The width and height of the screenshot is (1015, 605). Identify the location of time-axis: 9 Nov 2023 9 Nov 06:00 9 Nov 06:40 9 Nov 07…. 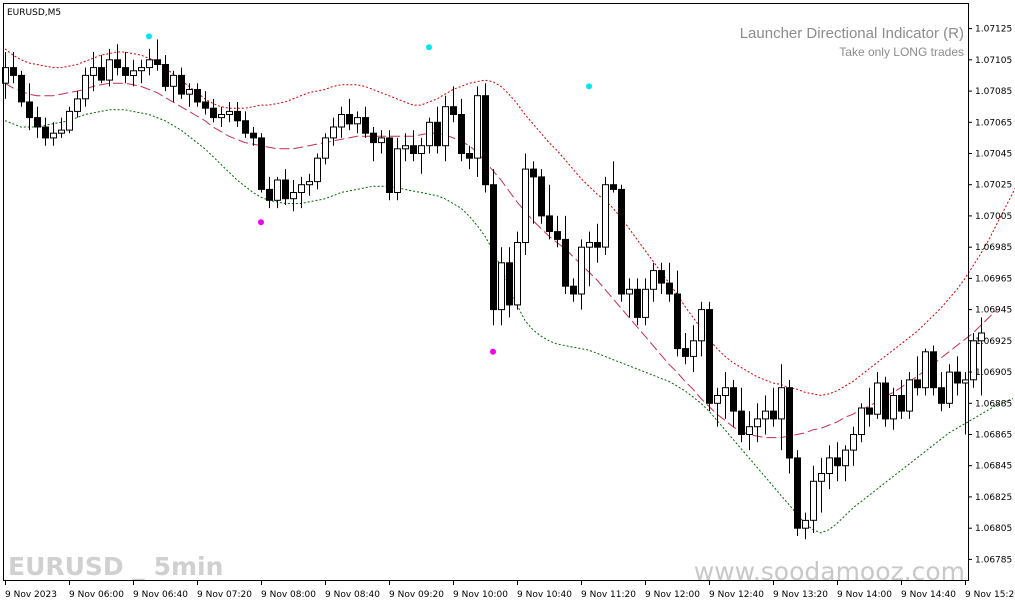
(510, 590).